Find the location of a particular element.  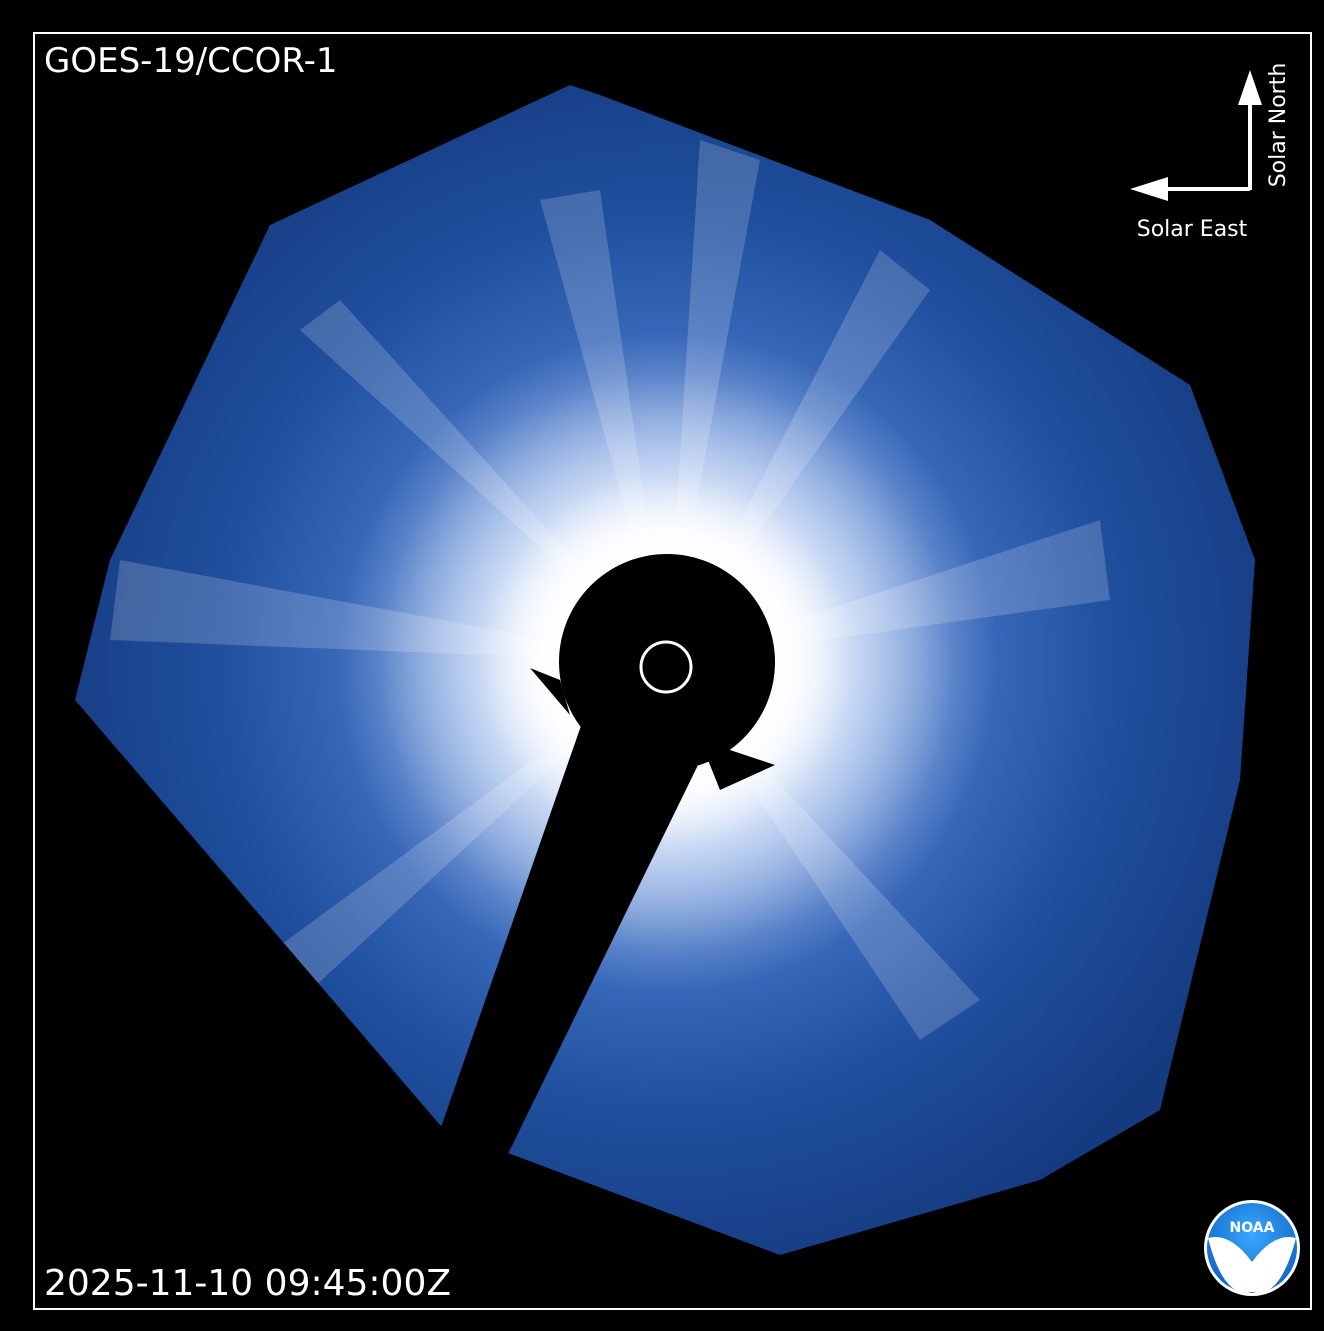

north-label: Solar North is located at coordinates (1278, 125).